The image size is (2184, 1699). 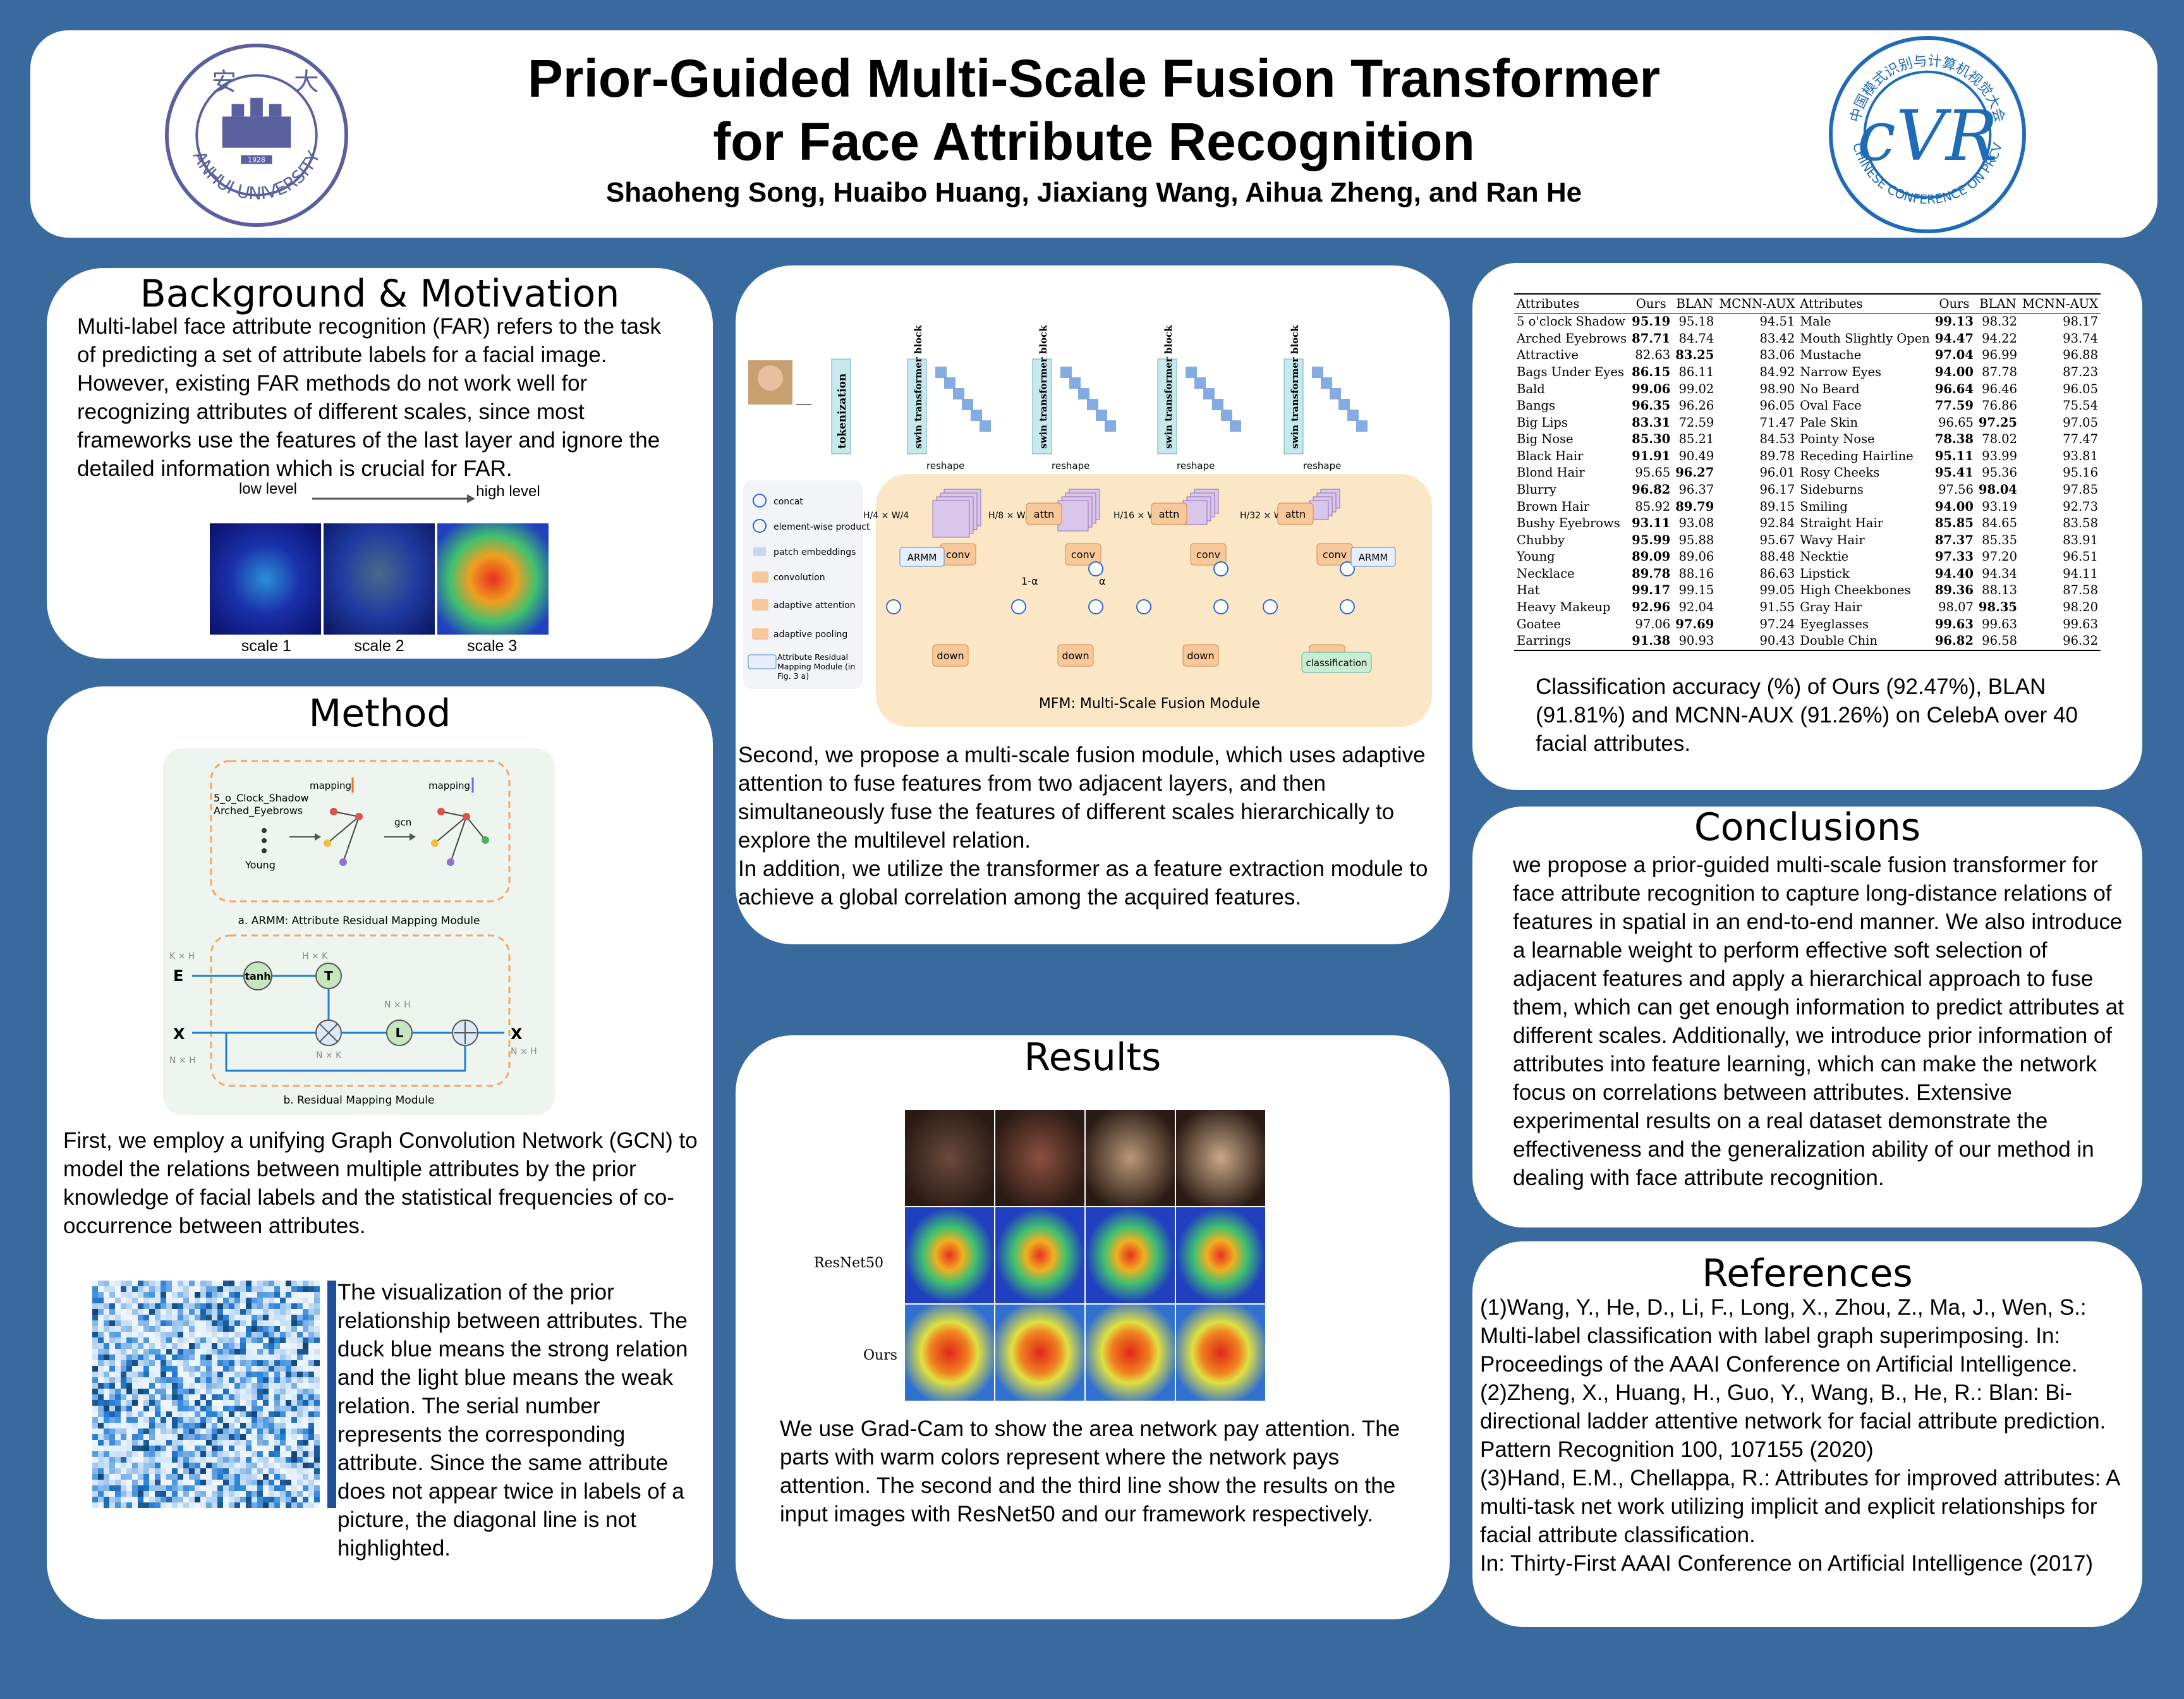 I want to click on table-cell: Young, so click(x=1536, y=556).